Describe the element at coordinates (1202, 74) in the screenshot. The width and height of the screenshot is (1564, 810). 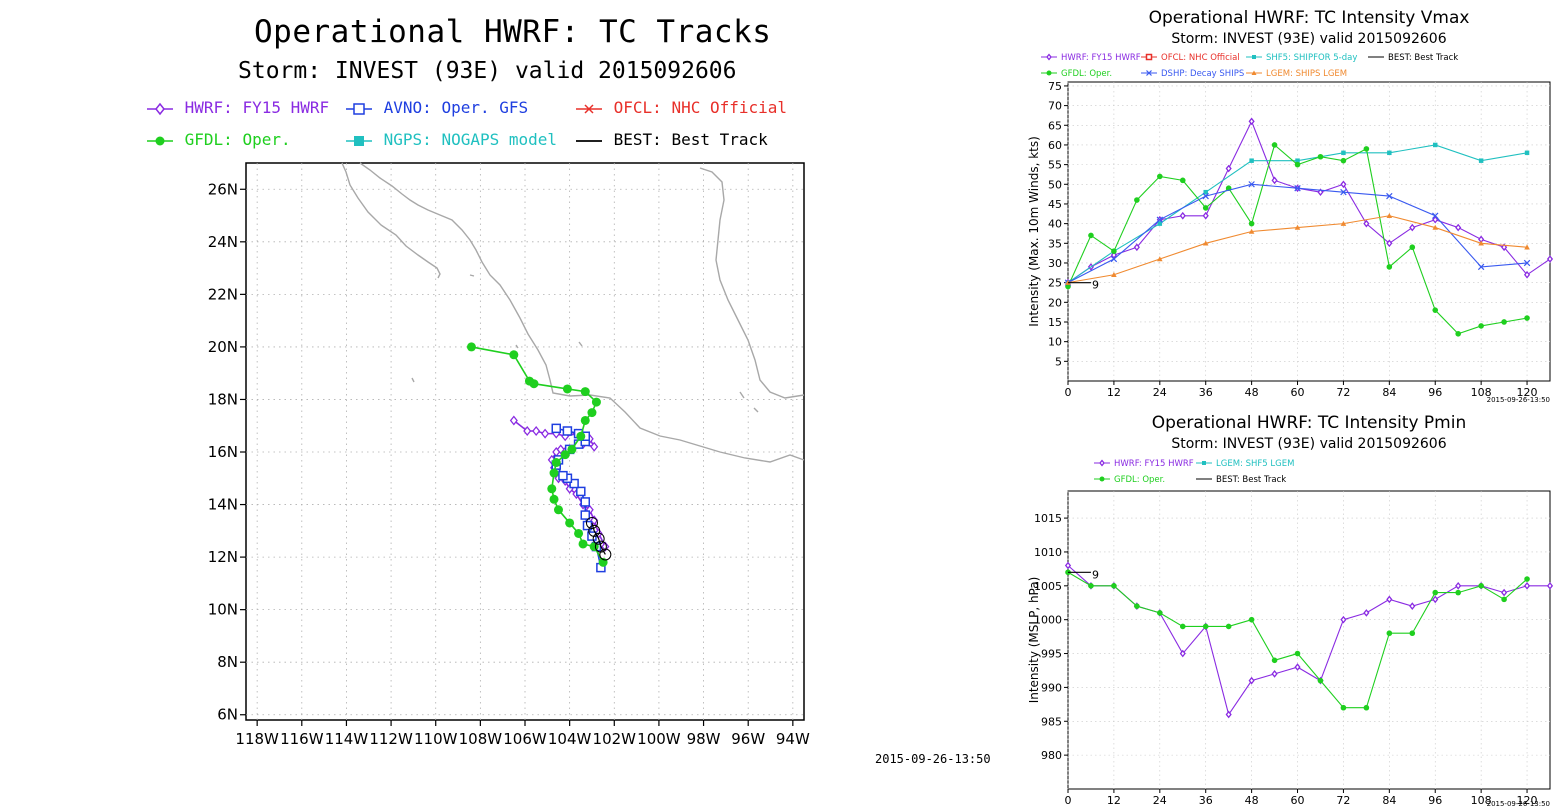
I see `legend-label: DSHP: Decay SHIPS` at that location.